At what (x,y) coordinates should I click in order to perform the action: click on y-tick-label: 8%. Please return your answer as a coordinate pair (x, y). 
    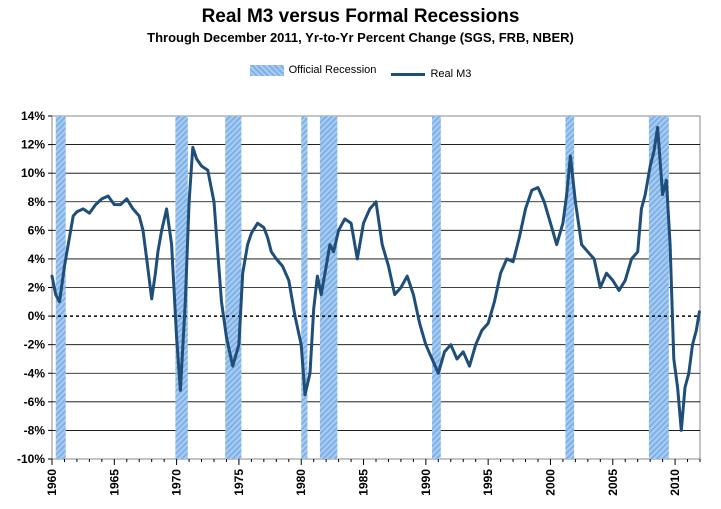
    Looking at the image, I should click on (37, 202).